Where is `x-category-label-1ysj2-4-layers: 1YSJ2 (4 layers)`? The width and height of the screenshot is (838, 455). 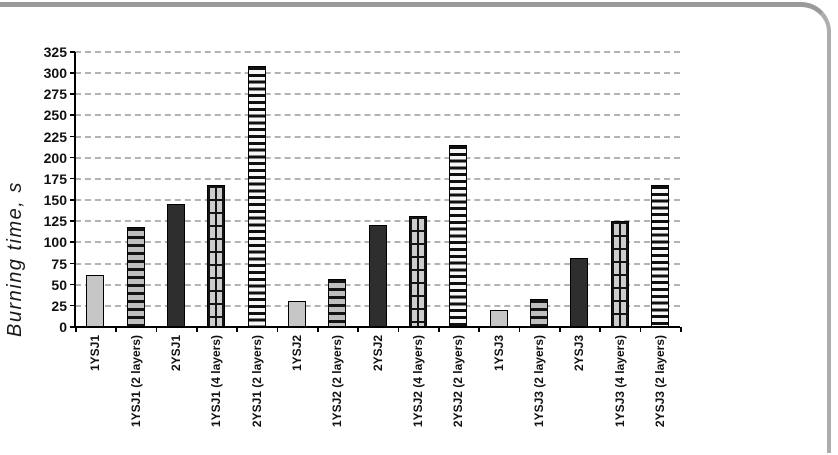 x-category-label-1ysj2-4-layers: 1YSJ2 (4 layers) is located at coordinates (417, 381).